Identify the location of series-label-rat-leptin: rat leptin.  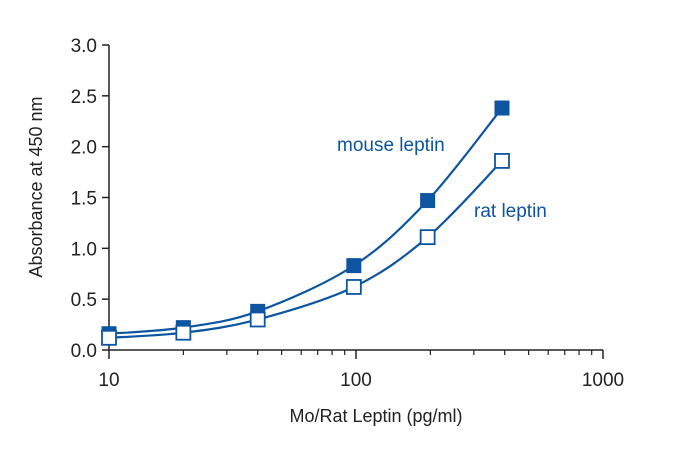
(510, 211).